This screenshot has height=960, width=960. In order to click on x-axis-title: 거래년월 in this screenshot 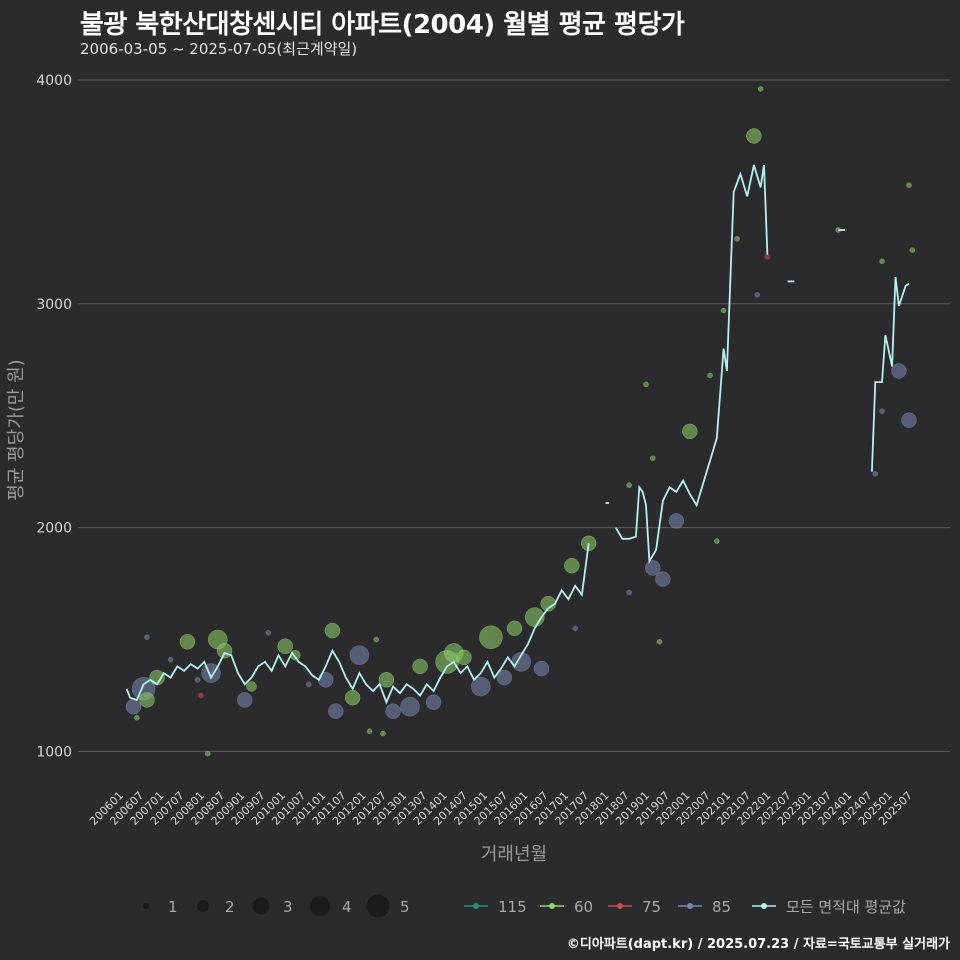, I will do `click(514, 854)`.